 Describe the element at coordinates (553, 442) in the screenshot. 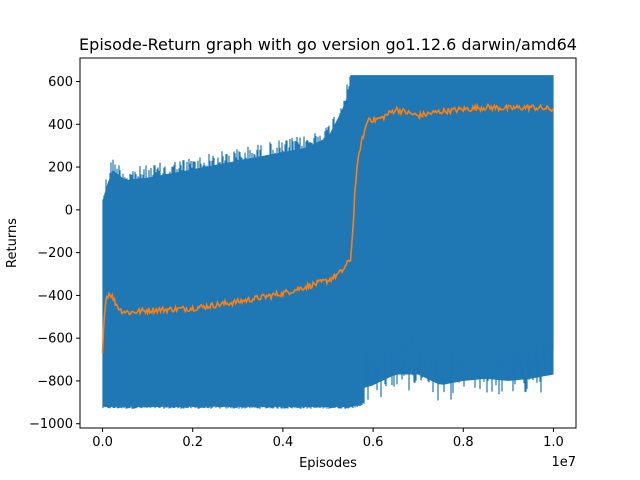

I see `x-tick-label: 1.0` at that location.